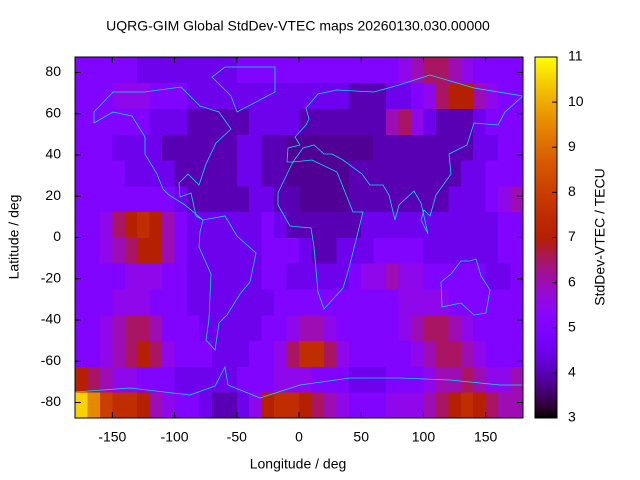 The width and height of the screenshot is (640, 480). Describe the element at coordinates (572, 417) in the screenshot. I see `colorbar-tick-label: 3` at that location.